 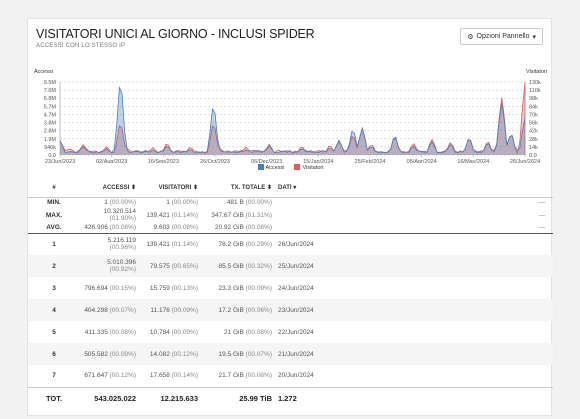 I want to click on x-tick-label: 02/Aug/2023, so click(x=111, y=161).